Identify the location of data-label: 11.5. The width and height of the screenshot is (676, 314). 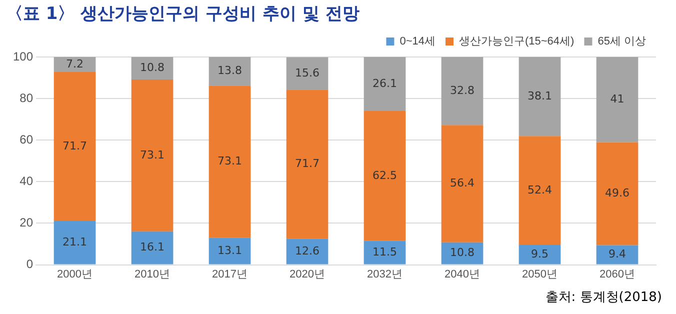
(385, 251).